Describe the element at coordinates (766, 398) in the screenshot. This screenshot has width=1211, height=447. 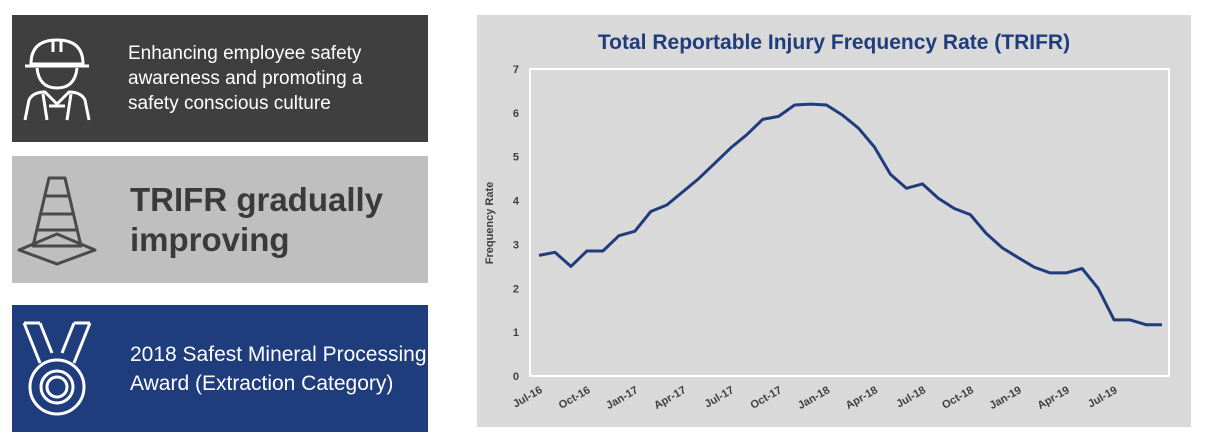
I see `x-tick-label: Oct-17` at that location.